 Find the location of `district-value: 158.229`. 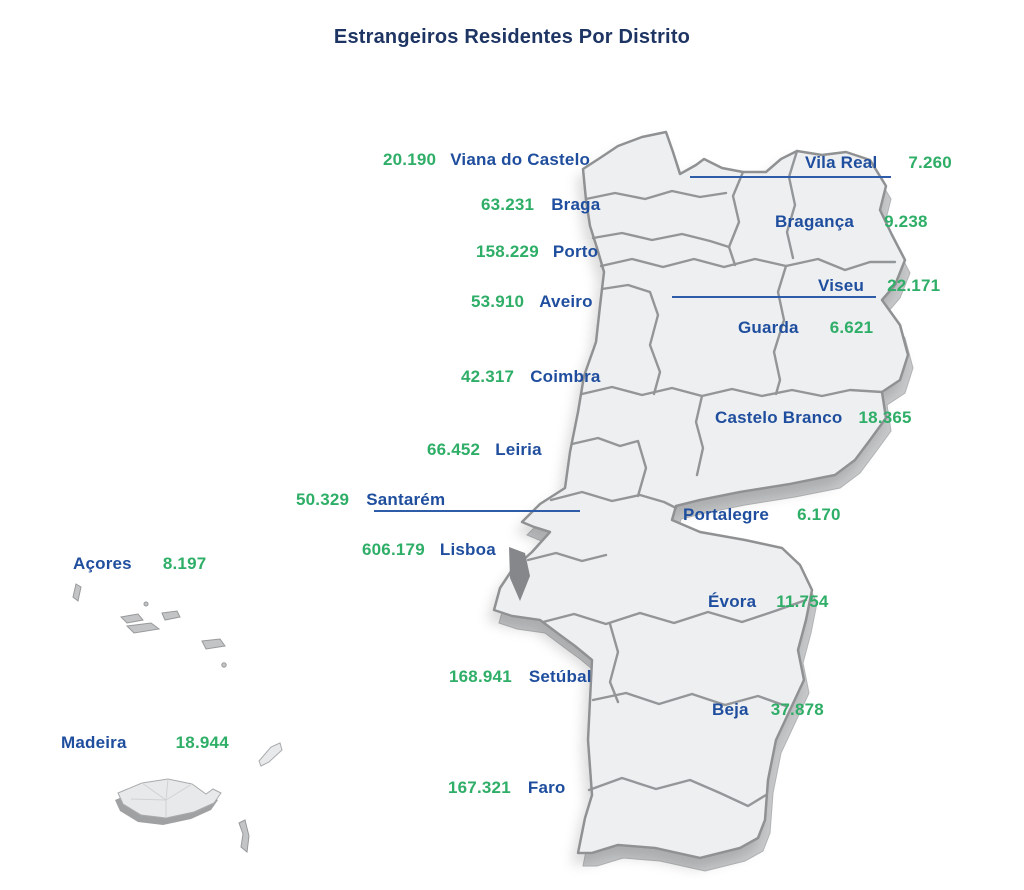

district-value: 158.229 is located at coordinates (507, 251).